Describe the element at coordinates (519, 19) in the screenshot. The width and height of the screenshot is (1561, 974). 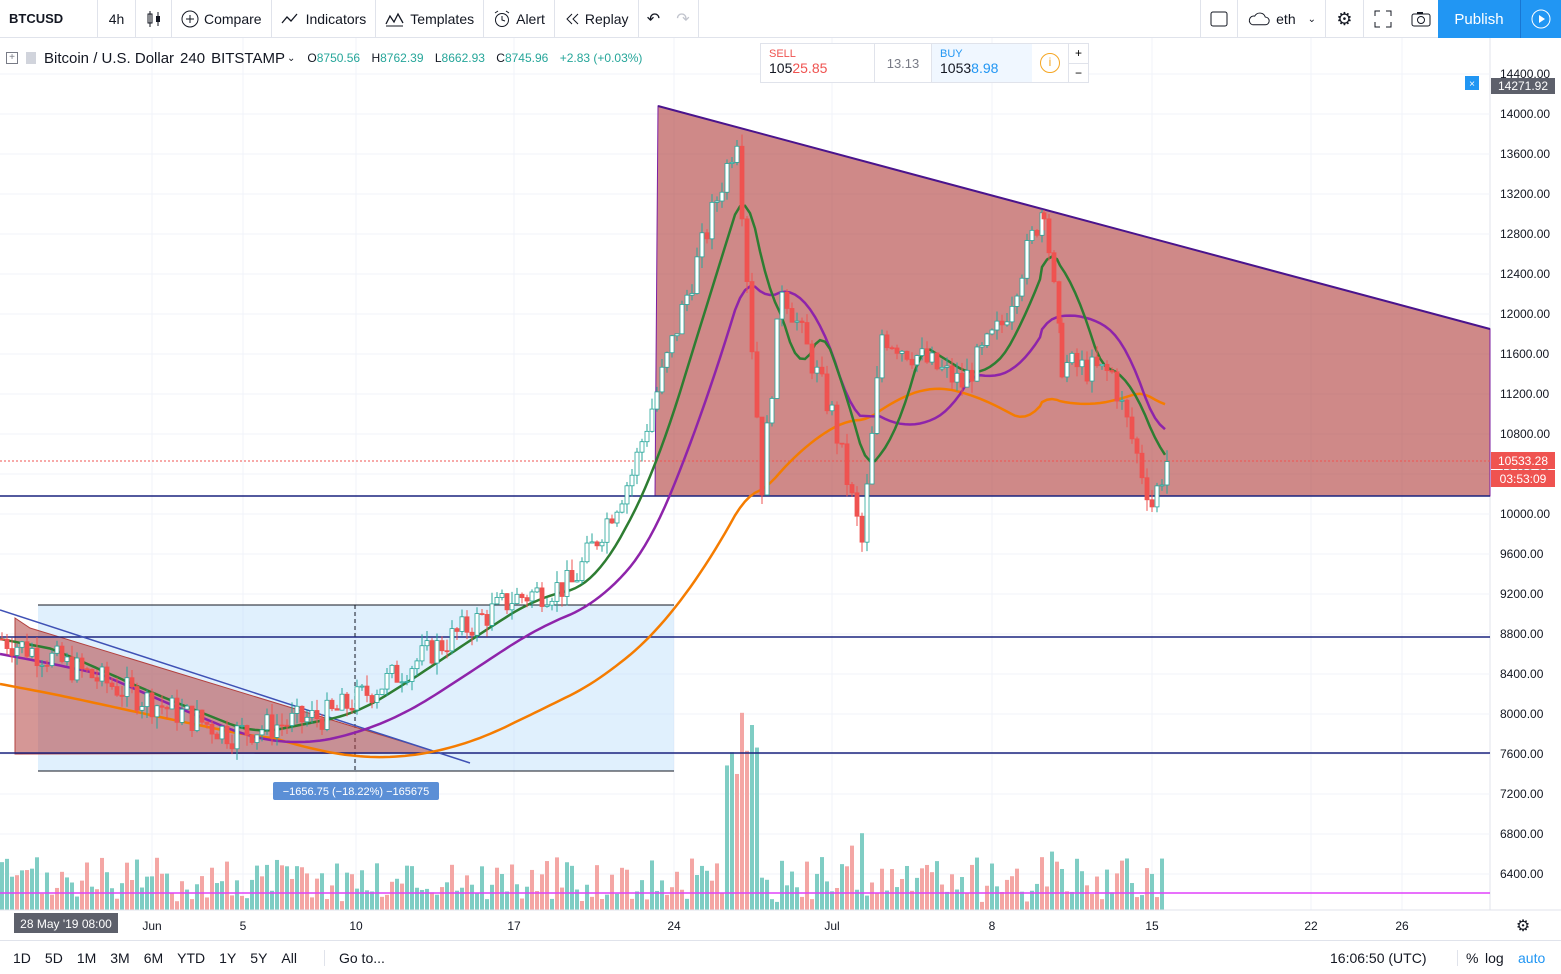
I see `alert-button: Alert` at that location.